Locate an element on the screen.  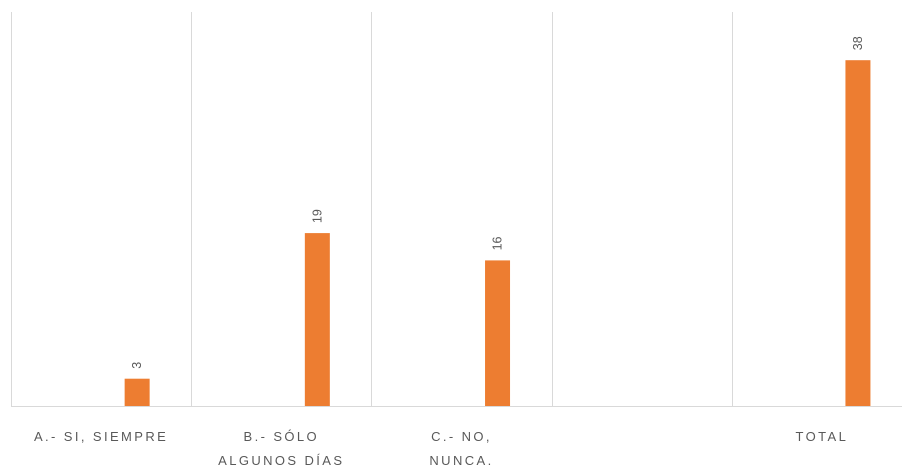
data-label: 3 is located at coordinates (137, 365).